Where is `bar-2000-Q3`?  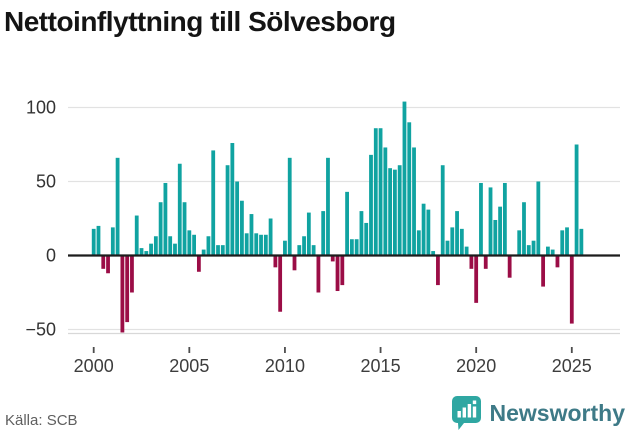 bar-2000-Q3 is located at coordinates (103, 262).